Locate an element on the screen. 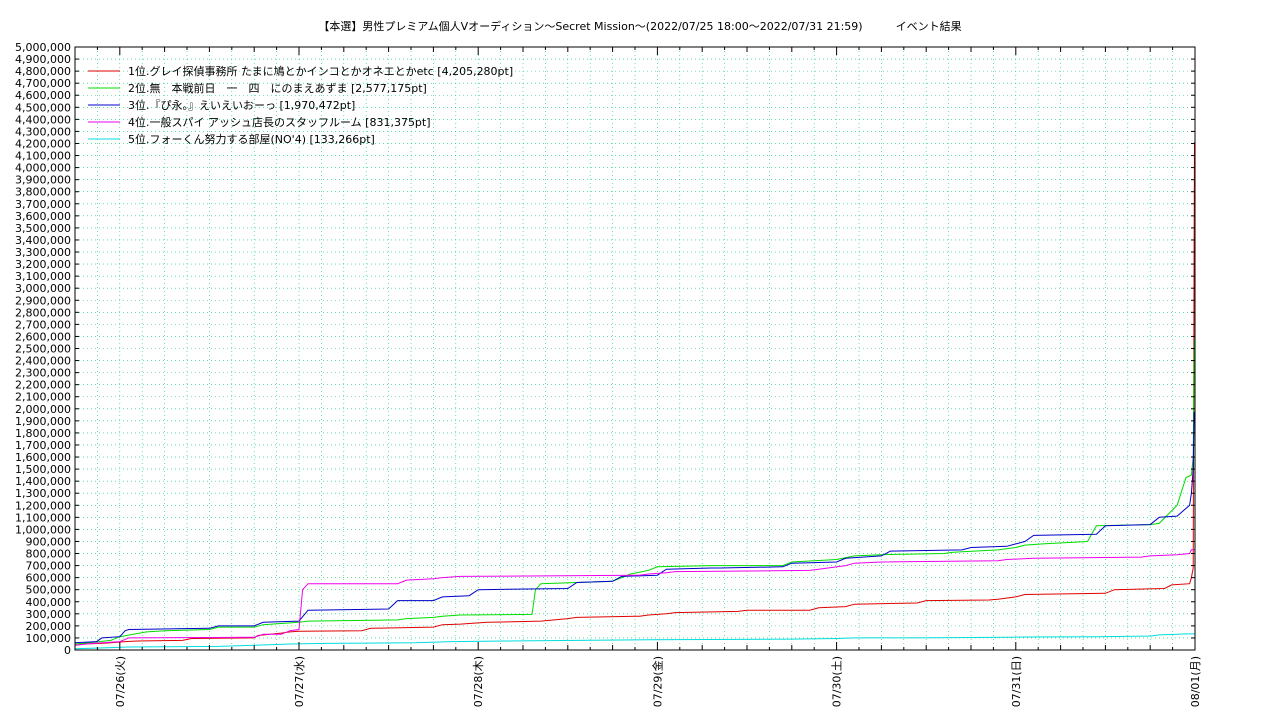 The width and height of the screenshot is (1280, 720). y-tick-label: 3,900,000 is located at coordinates (43, 180).